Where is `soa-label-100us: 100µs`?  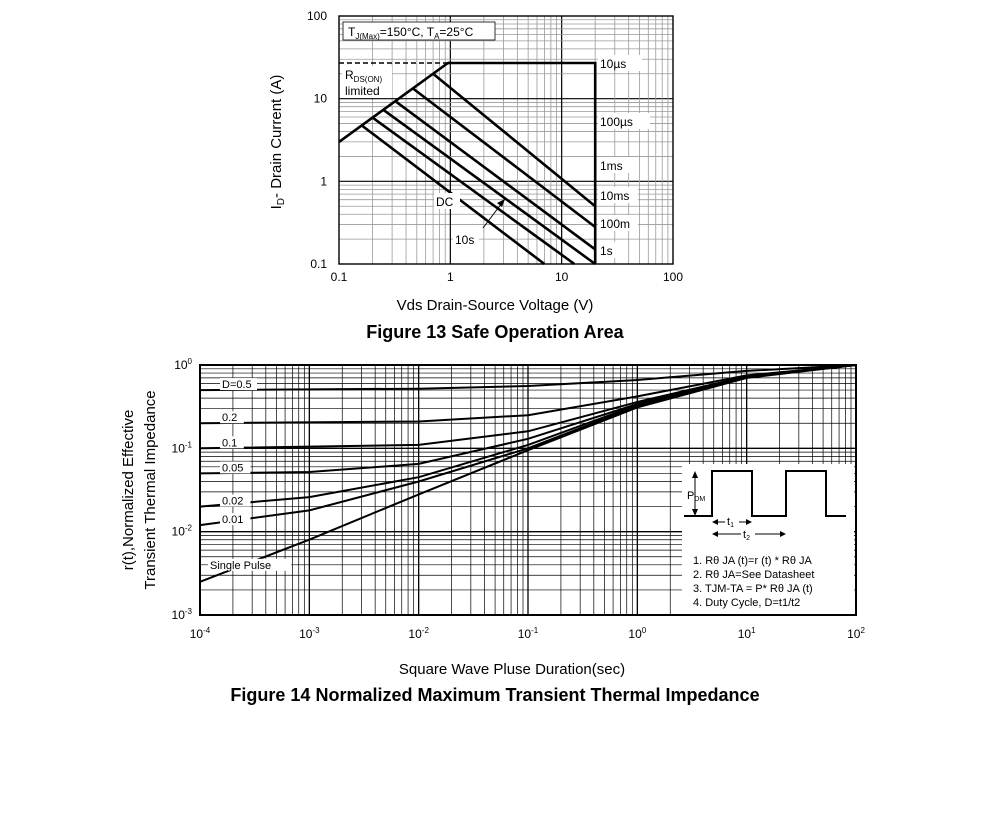 soa-label-100us: 100µs is located at coordinates (616, 122).